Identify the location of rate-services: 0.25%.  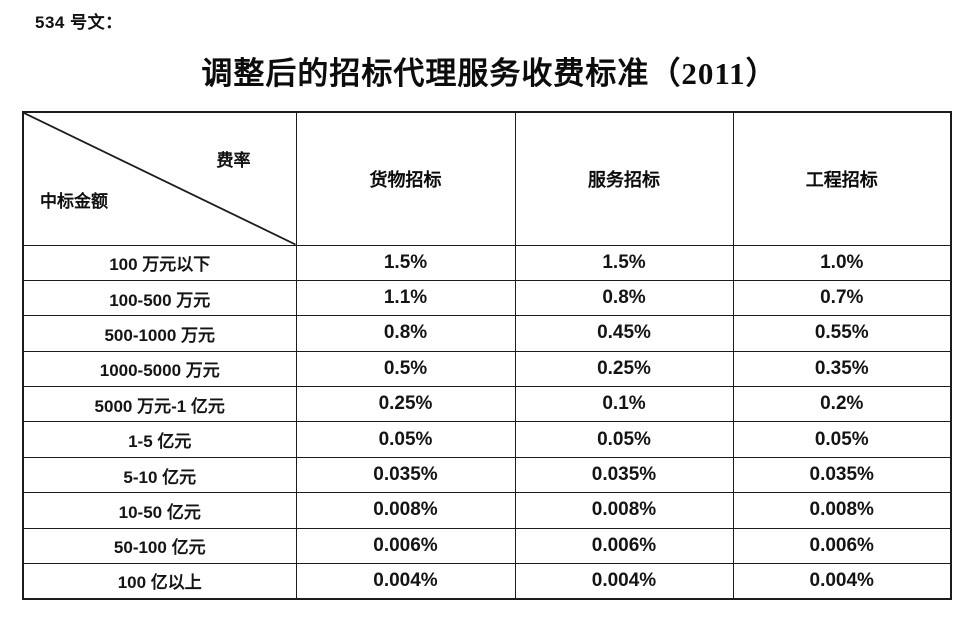
(624, 369).